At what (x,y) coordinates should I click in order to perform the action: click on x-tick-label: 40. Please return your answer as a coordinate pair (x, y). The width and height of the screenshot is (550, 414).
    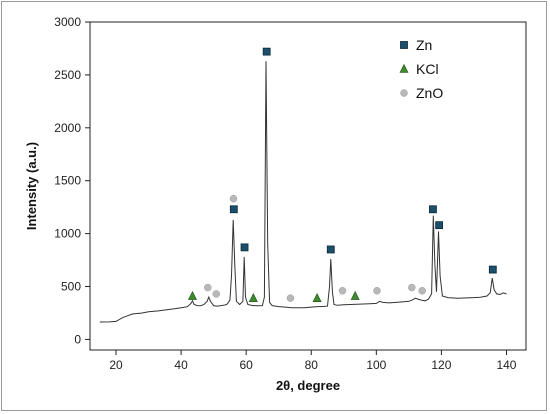
    Looking at the image, I should click on (181, 365).